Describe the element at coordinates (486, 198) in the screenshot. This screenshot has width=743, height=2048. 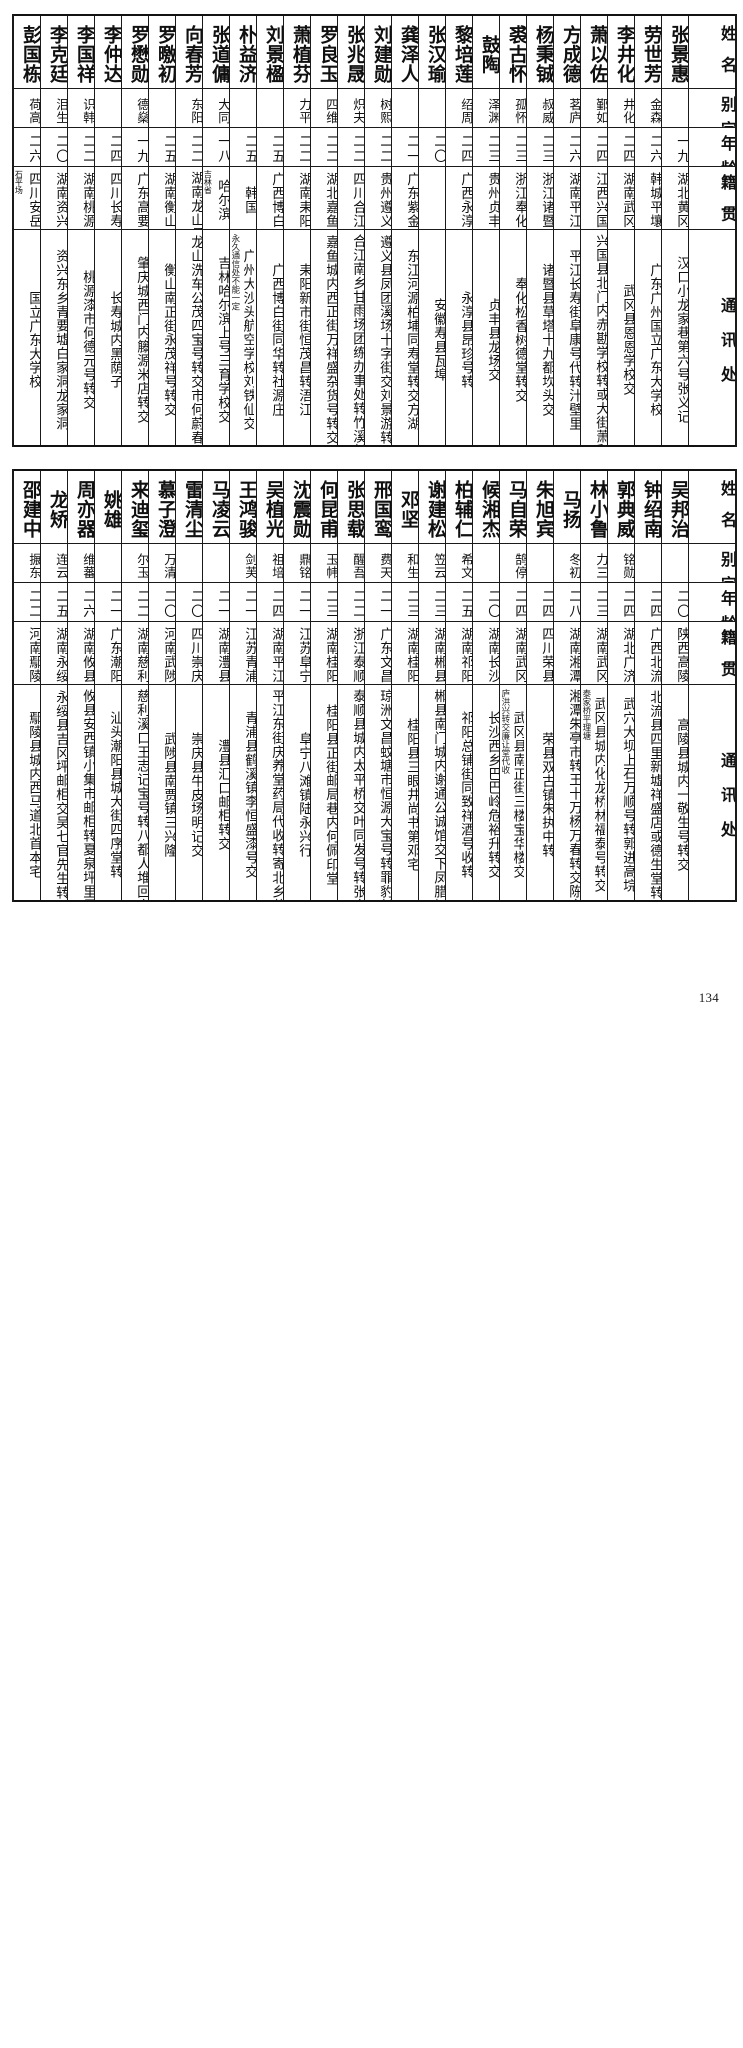
I see `cell-origin: 贵州贞丰` at that location.